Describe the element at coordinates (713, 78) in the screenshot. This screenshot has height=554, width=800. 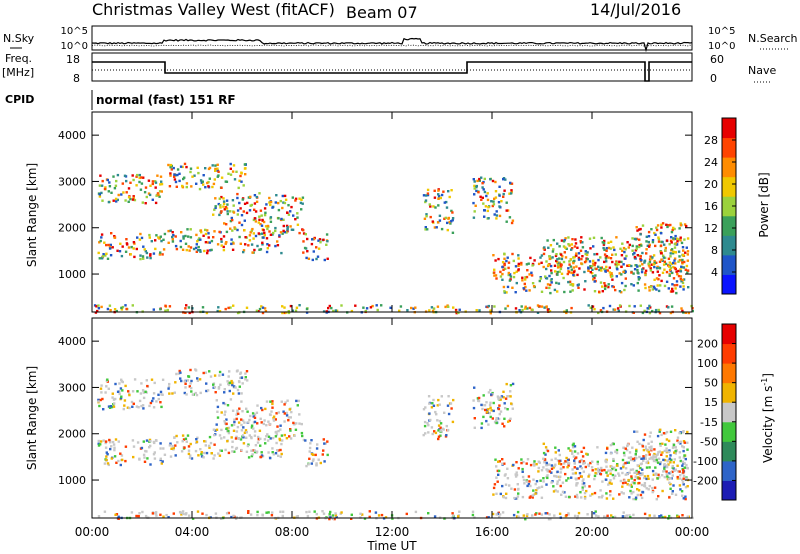
I see `nave-tick-low: 0` at that location.